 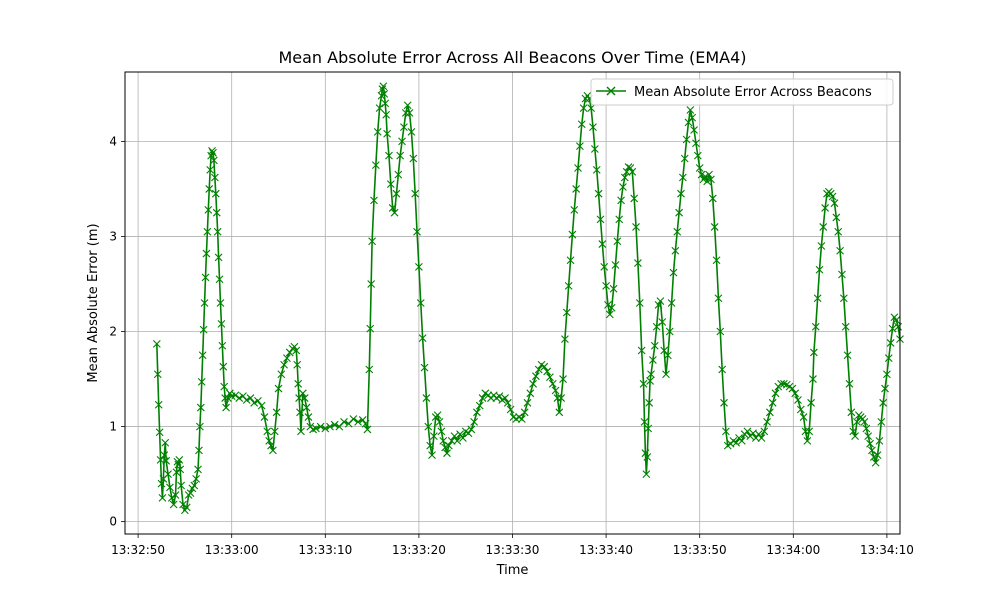 What do you see at coordinates (606, 550) in the screenshot?
I see `x-tick-label: 13:33:40` at bounding box center [606, 550].